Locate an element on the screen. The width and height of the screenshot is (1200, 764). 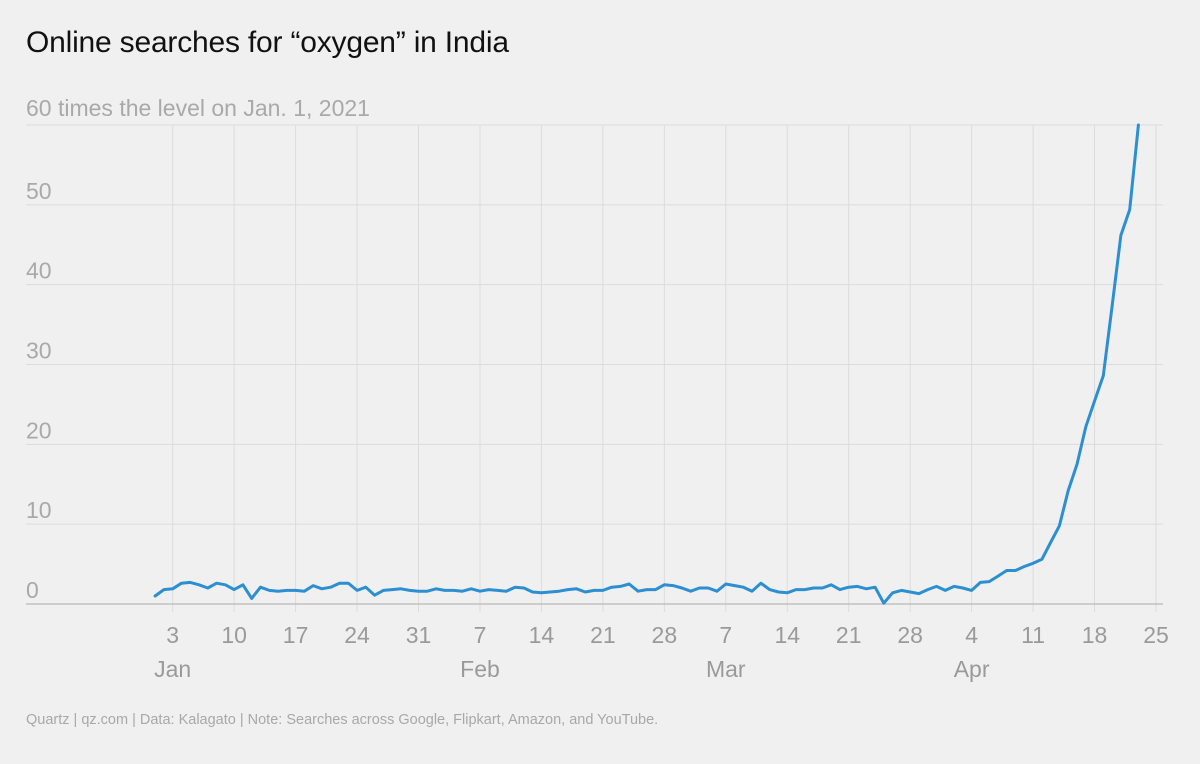
month-label: Jan is located at coordinates (172, 669).